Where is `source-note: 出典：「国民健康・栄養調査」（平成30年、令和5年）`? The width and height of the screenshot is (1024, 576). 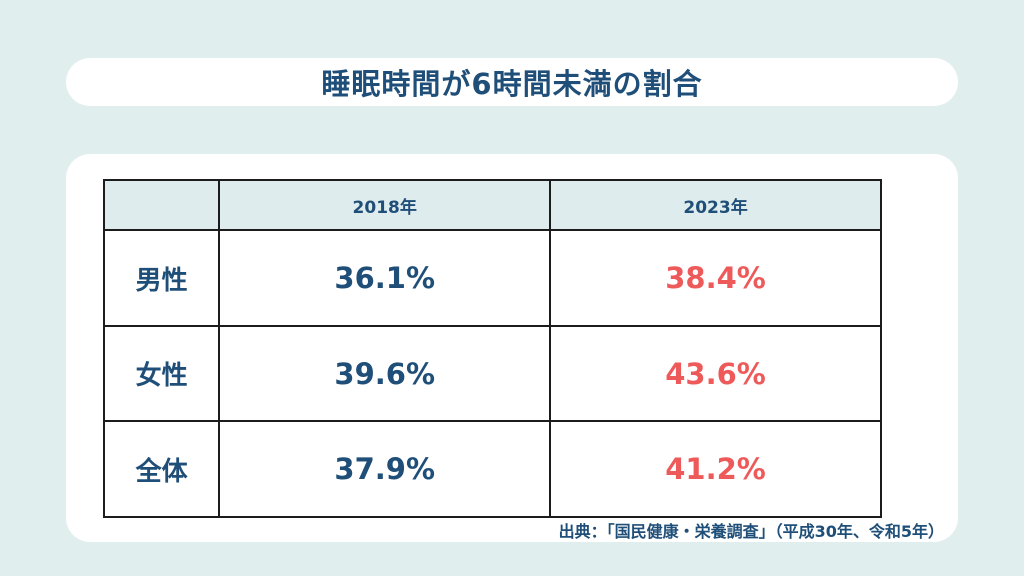 source-note: 出典：「国民健康・栄養調査」（平成30年、令和5年） is located at coordinates (751, 531).